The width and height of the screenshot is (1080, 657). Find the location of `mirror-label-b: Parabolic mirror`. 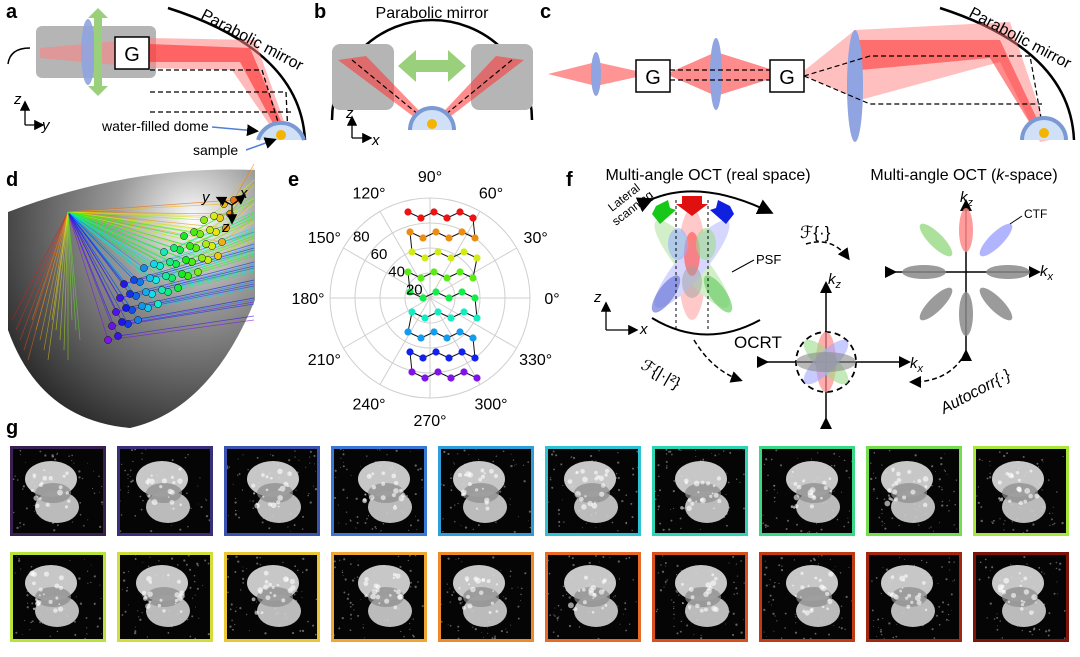

mirror-label-b: Parabolic mirror is located at coordinates (433, 13).